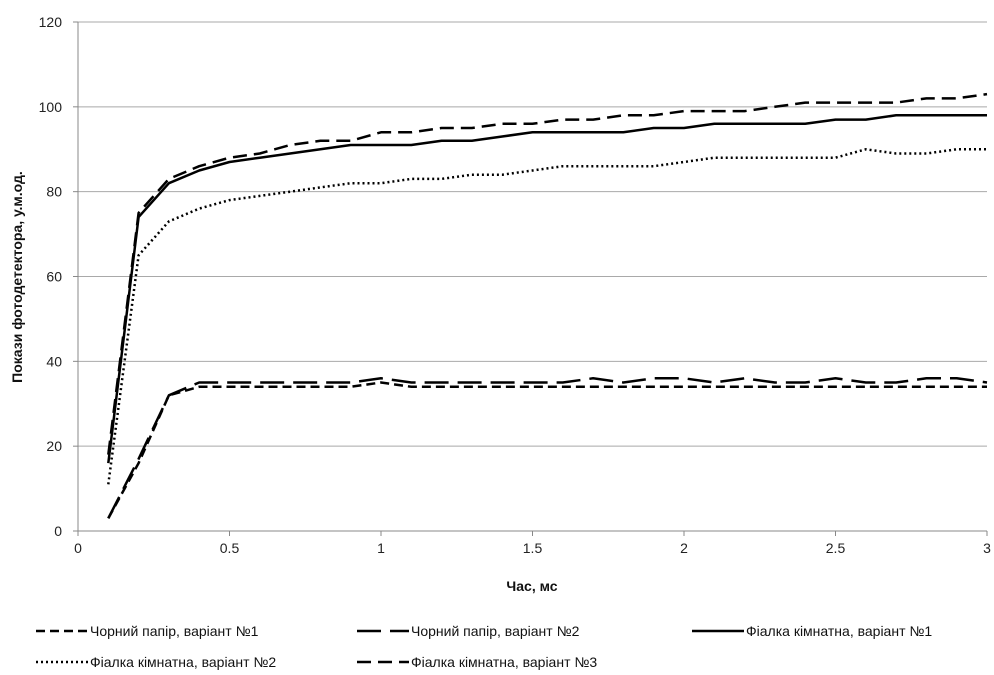  Describe the element at coordinates (78, 548) in the screenshot. I see `x-tick-label: 0` at that location.